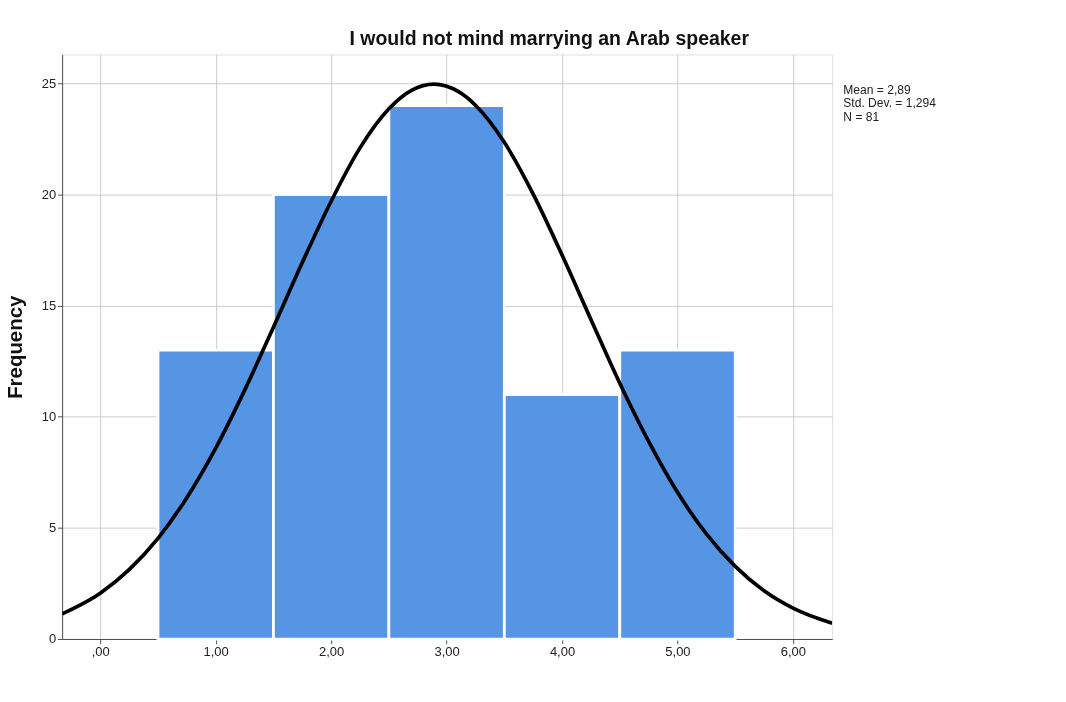 Image resolution: width=1066 pixels, height=702 pixels. Describe the element at coordinates (52, 639) in the screenshot. I see `y-tick-label: 0` at that location.